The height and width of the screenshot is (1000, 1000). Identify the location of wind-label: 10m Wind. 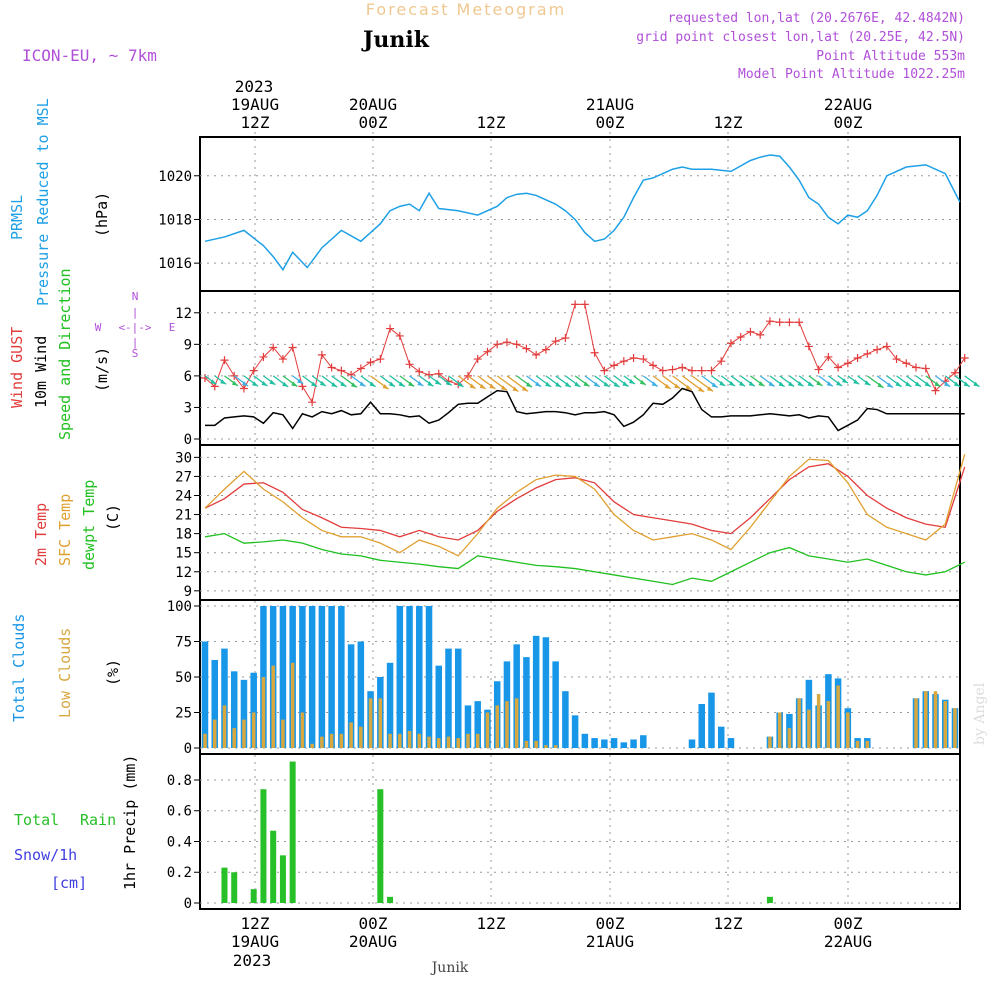
(41, 372).